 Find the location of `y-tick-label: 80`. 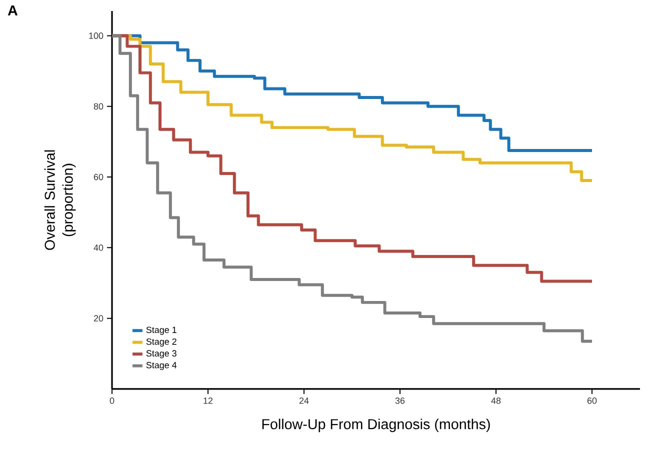

y-tick-label: 80 is located at coordinates (99, 106).